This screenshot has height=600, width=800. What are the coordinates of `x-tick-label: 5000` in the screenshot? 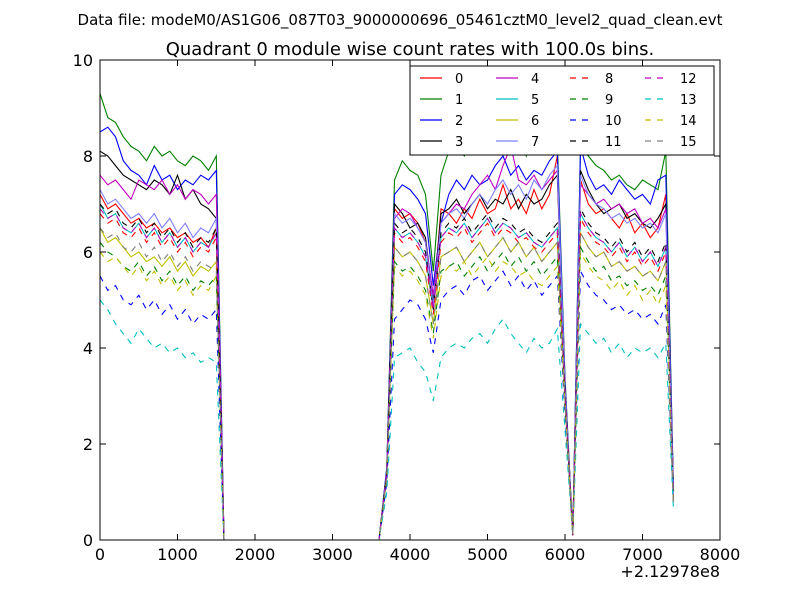 It's located at (487, 554).